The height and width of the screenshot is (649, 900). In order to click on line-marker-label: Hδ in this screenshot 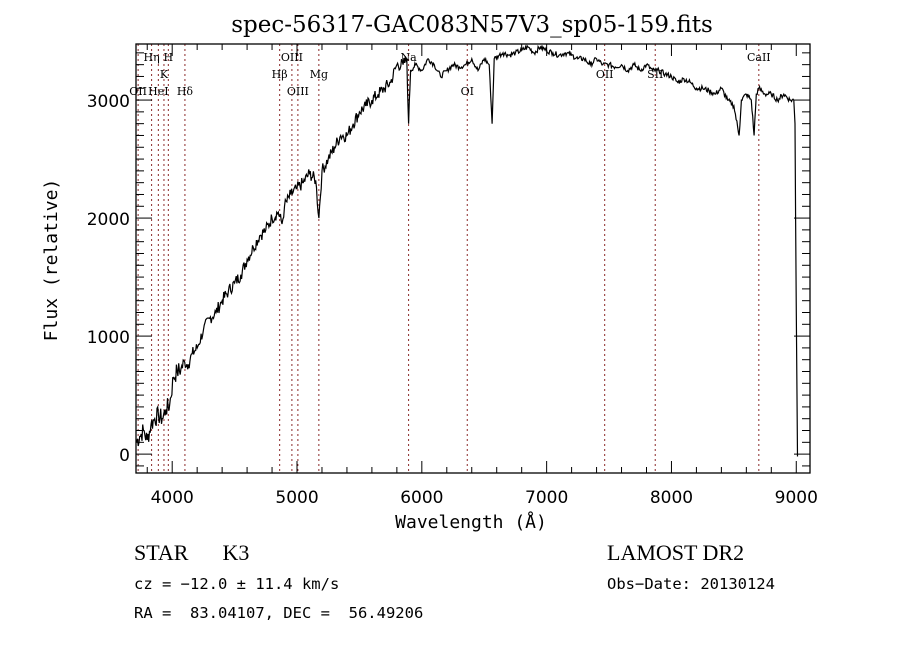, I will do `click(185, 91)`.